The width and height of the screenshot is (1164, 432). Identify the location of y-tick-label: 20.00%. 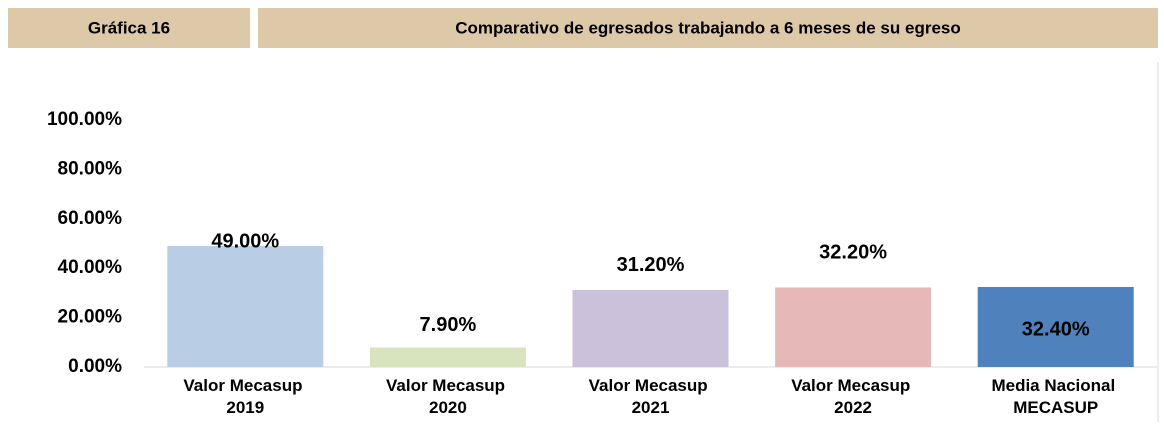
(90, 317).